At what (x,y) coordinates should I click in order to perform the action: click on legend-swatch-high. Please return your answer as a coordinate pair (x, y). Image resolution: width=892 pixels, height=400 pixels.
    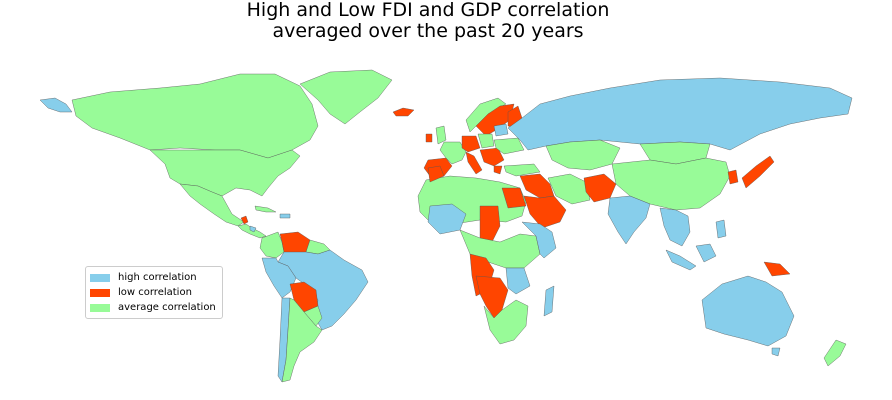
    Looking at the image, I should click on (100, 277).